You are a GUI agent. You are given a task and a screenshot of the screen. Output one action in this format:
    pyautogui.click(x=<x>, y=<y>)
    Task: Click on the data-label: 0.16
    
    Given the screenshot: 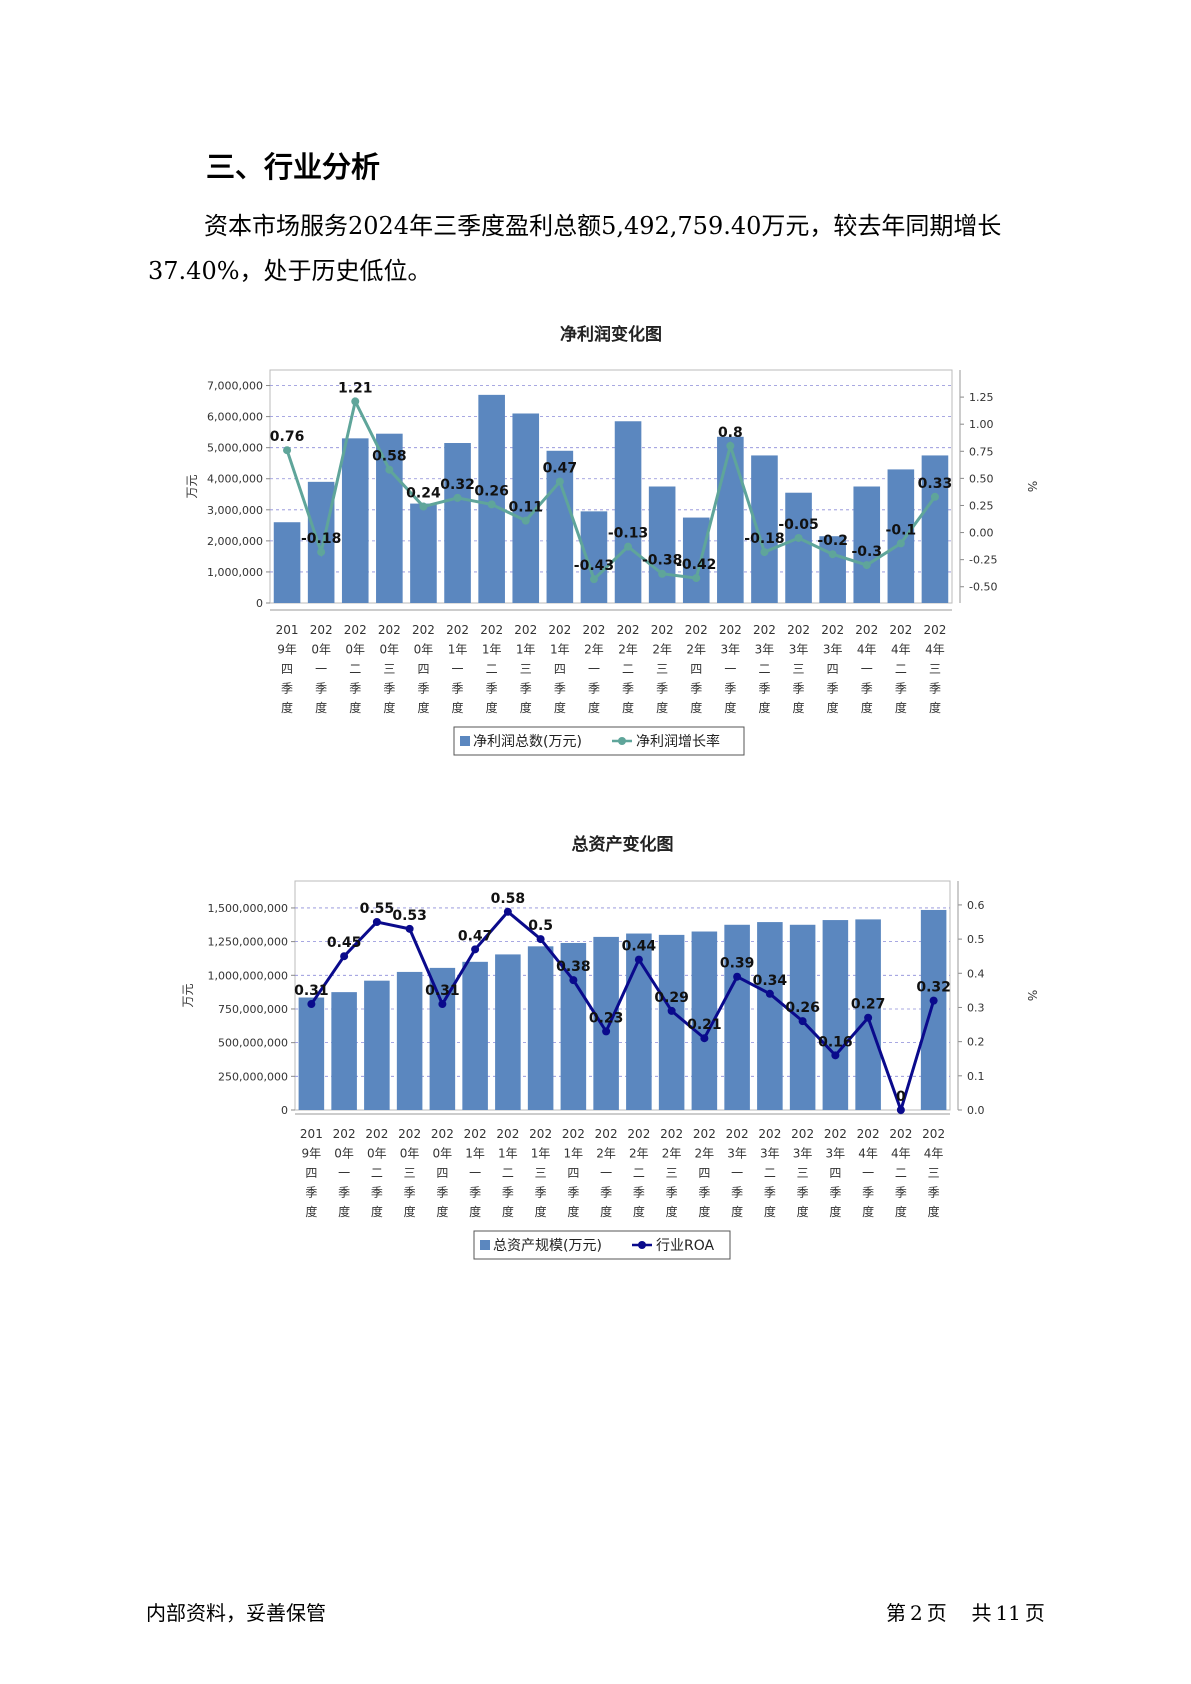 What is the action you would take?
    pyautogui.click(x=835, y=1042)
    